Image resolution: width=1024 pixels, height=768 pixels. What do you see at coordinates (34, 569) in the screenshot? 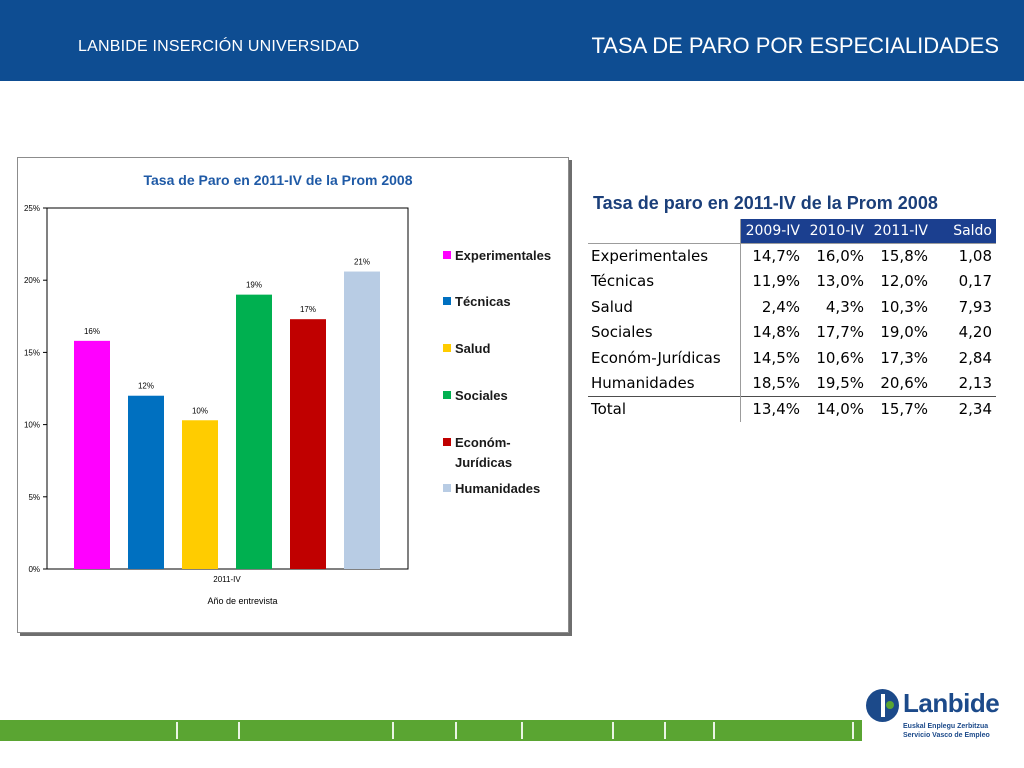
I see `y-tick-label: 0%` at bounding box center [34, 569].